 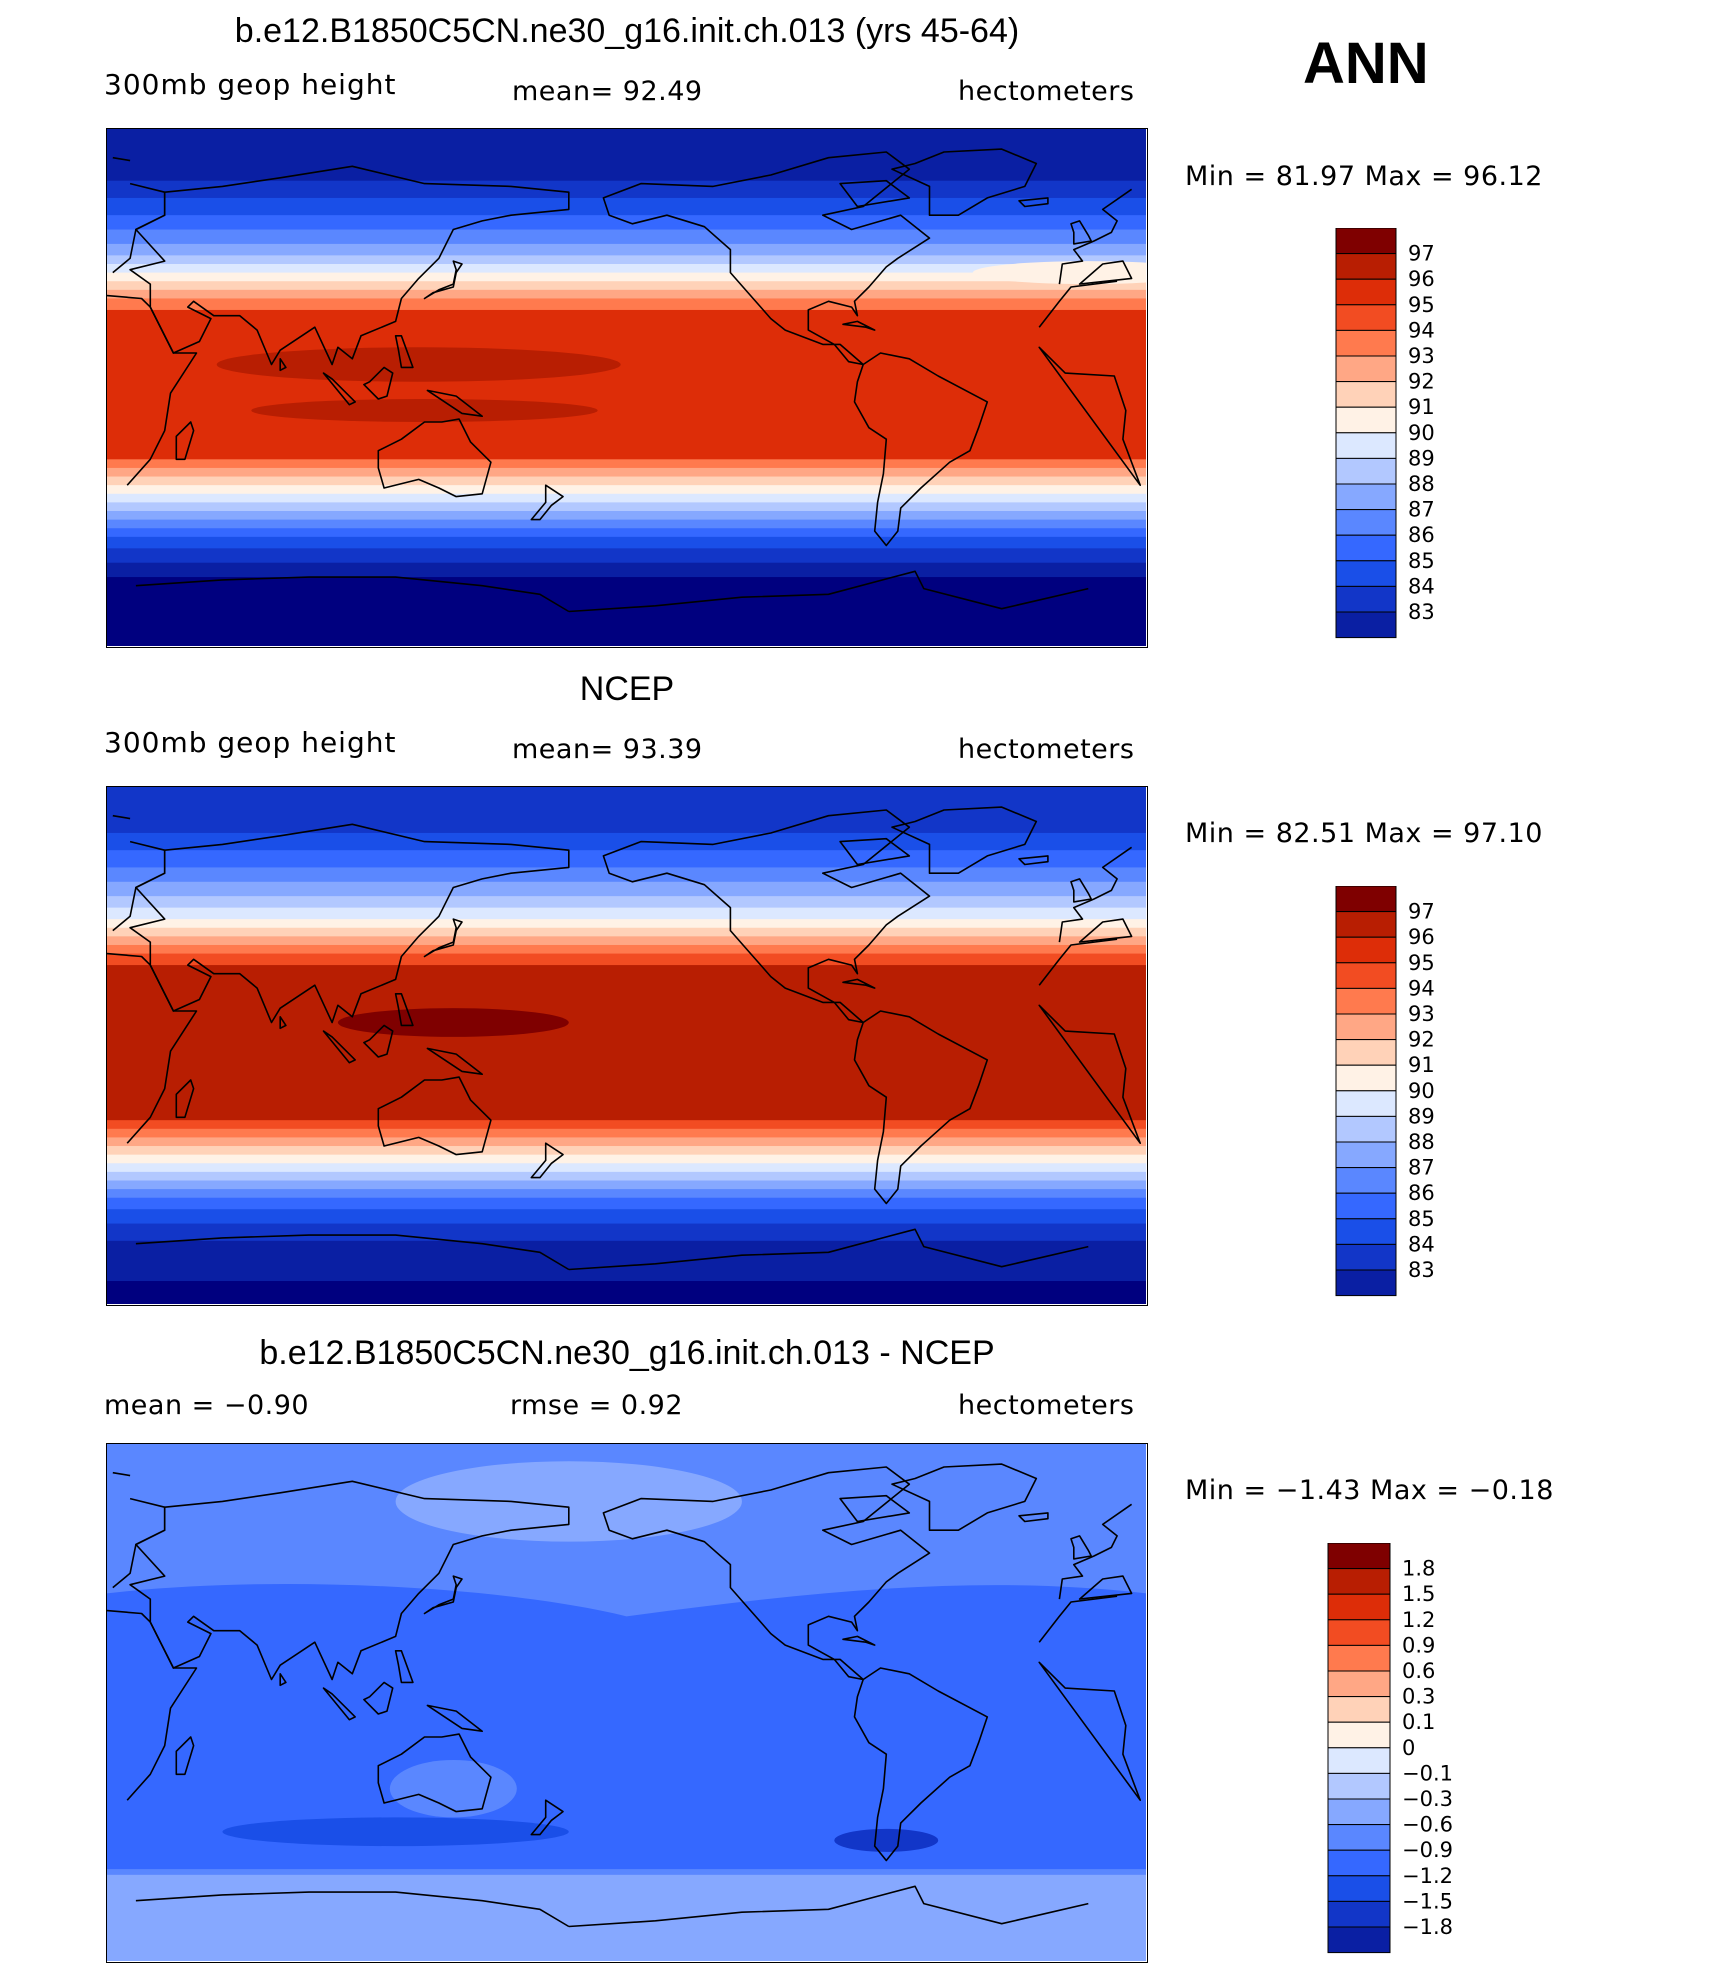 What do you see at coordinates (875, 193) in the screenshot?
I see `panel1-coastline-baffin` at bounding box center [875, 193].